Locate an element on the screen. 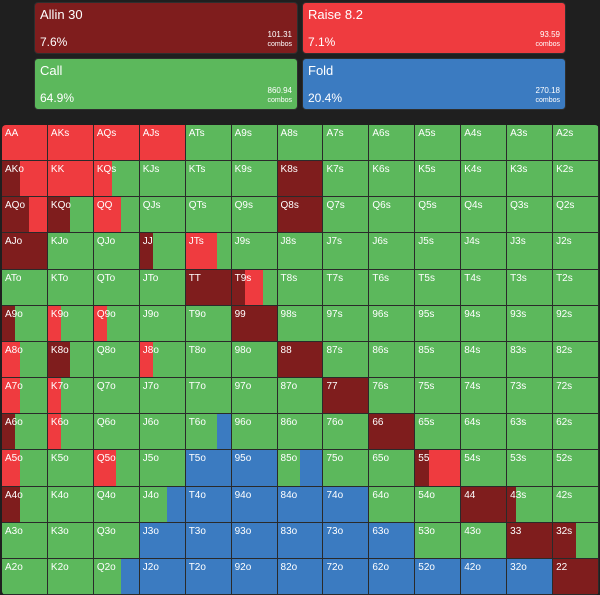  hand-cell-87s: 87s is located at coordinates (346, 360).